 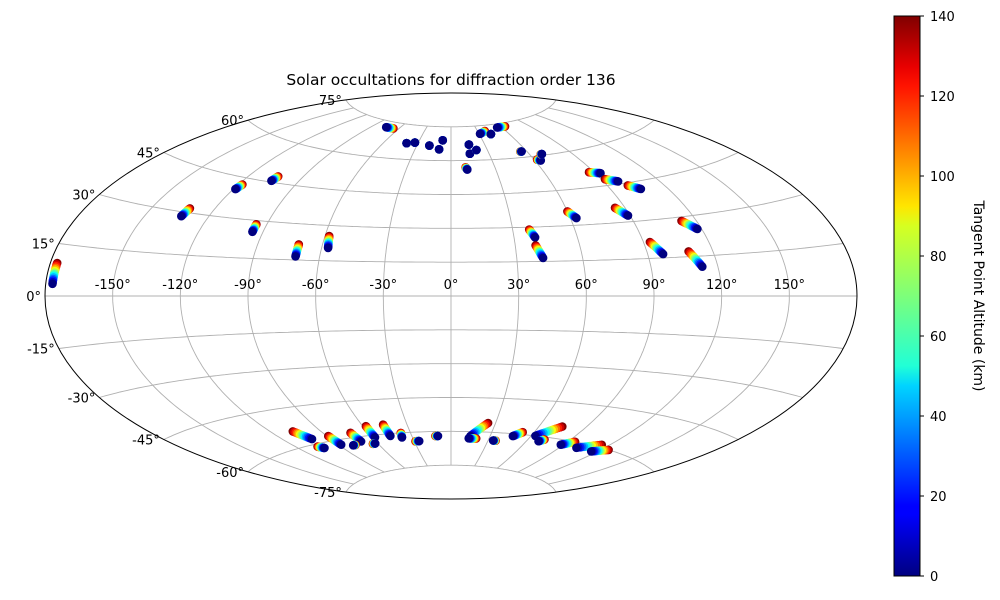 I want to click on lon-tick-label: 30°, so click(x=518, y=285).